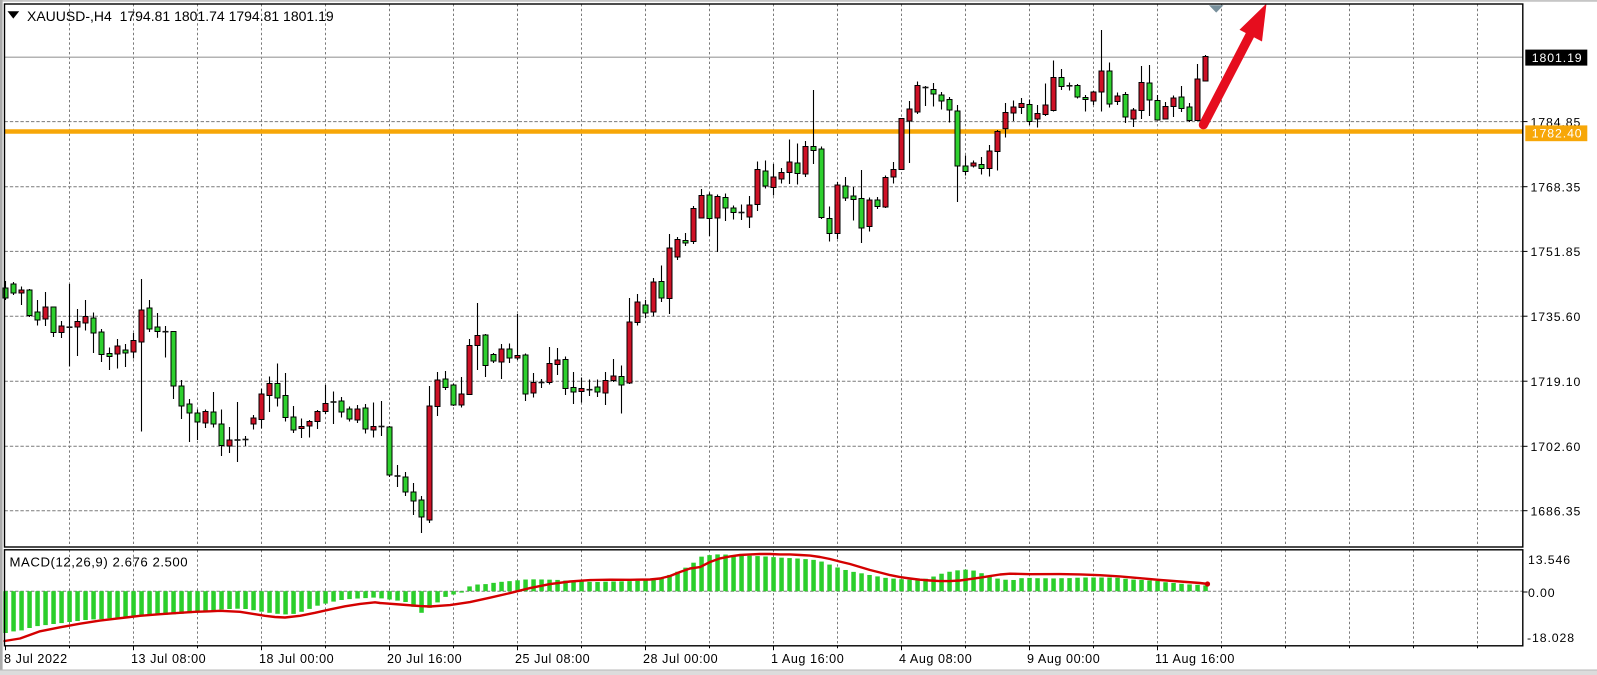 The height and width of the screenshot is (675, 1597). I want to click on svg-text: 28 Jul 00:00, so click(680, 659).